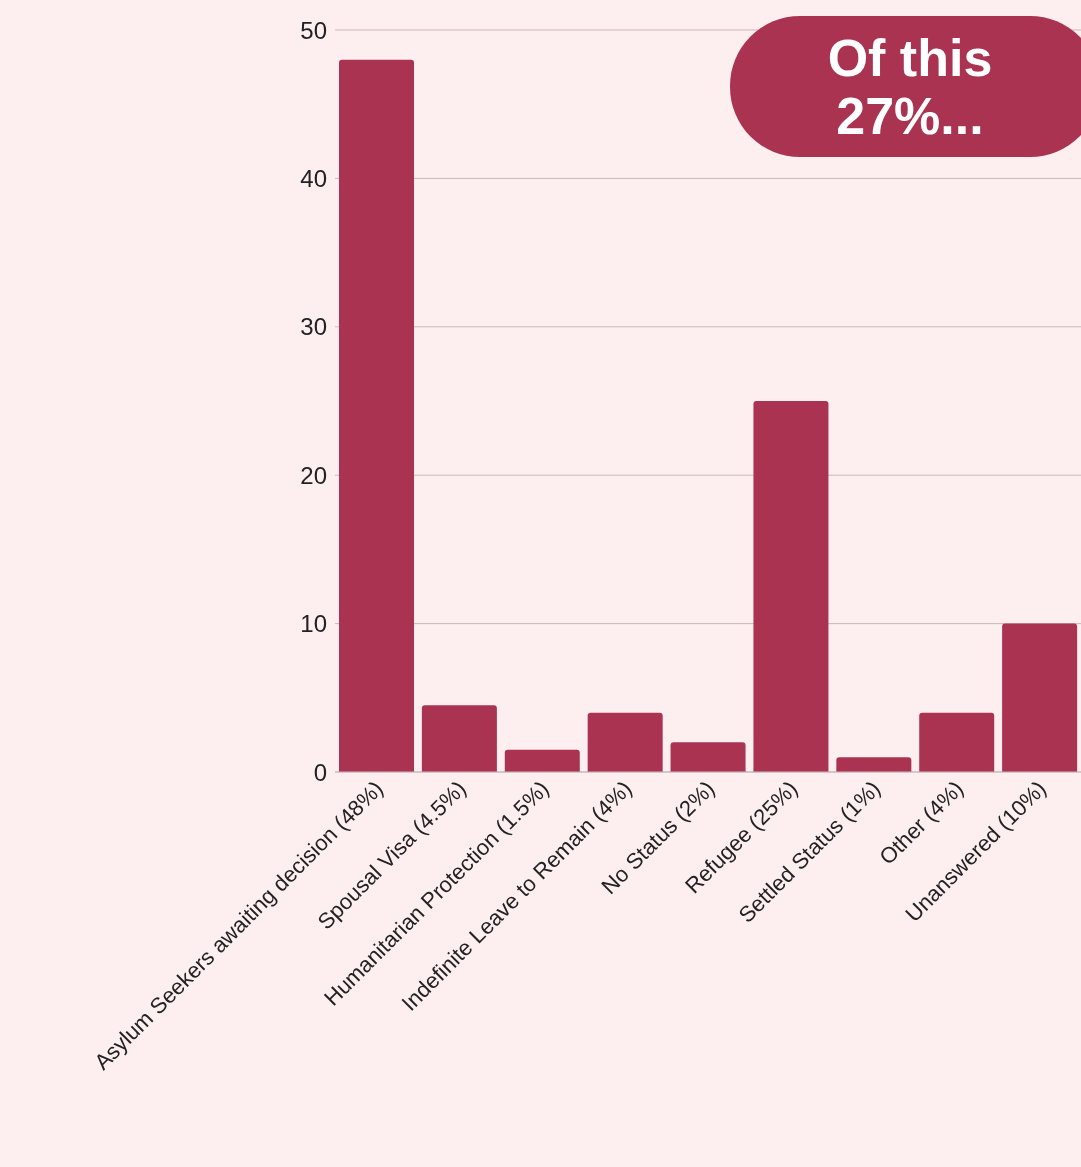 Image resolution: width=1081 pixels, height=1167 pixels. I want to click on y-tick-label: 0, so click(320, 772).